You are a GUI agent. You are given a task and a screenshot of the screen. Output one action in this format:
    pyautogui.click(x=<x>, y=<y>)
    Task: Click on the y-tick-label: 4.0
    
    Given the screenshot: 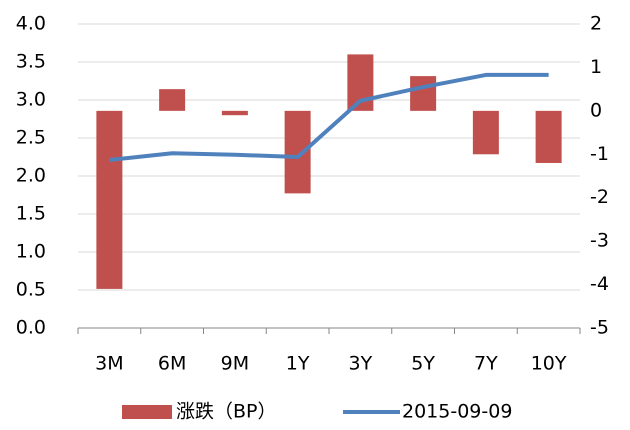 What is the action you would take?
    pyautogui.click(x=31, y=24)
    